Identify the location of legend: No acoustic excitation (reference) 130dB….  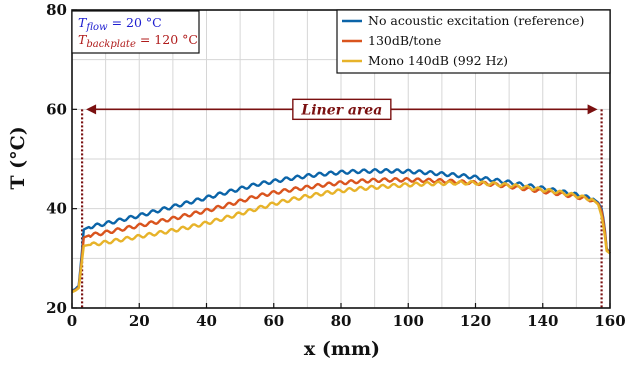
(473, 41).